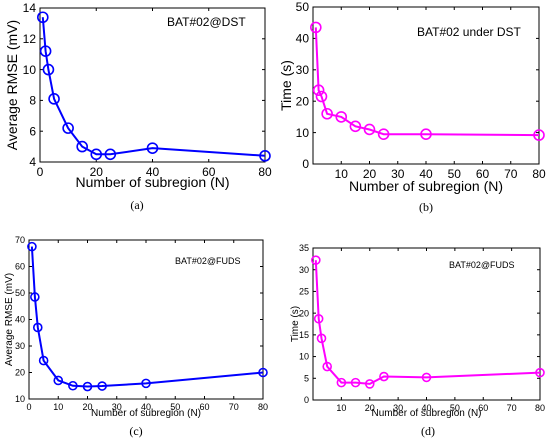 Image resolution: width=550 pixels, height=439 pixels. What do you see at coordinates (304, 335) in the screenshot?
I see `y-tick-label: 15` at bounding box center [304, 335].